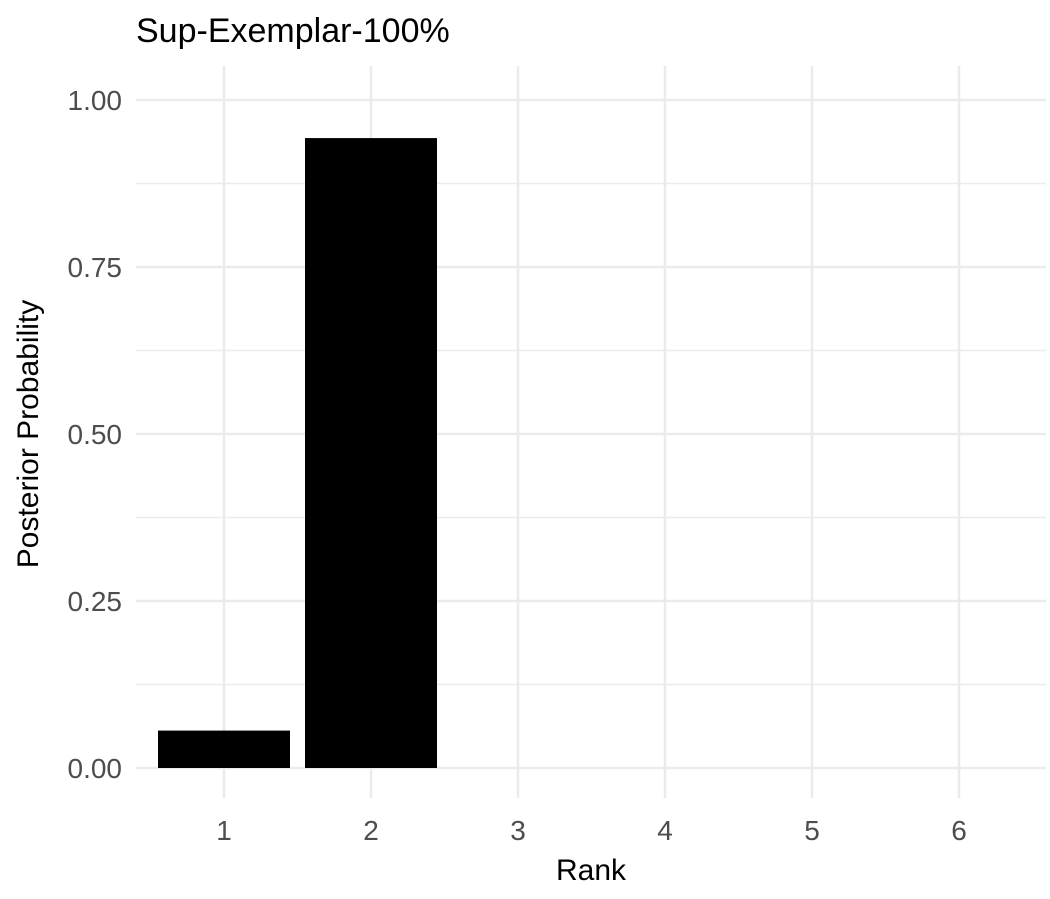 The width and height of the screenshot is (1050, 899). I want to click on y-axis-ticks: 0.00 0.25 0.50 0.75 1.00, so click(95, 434).